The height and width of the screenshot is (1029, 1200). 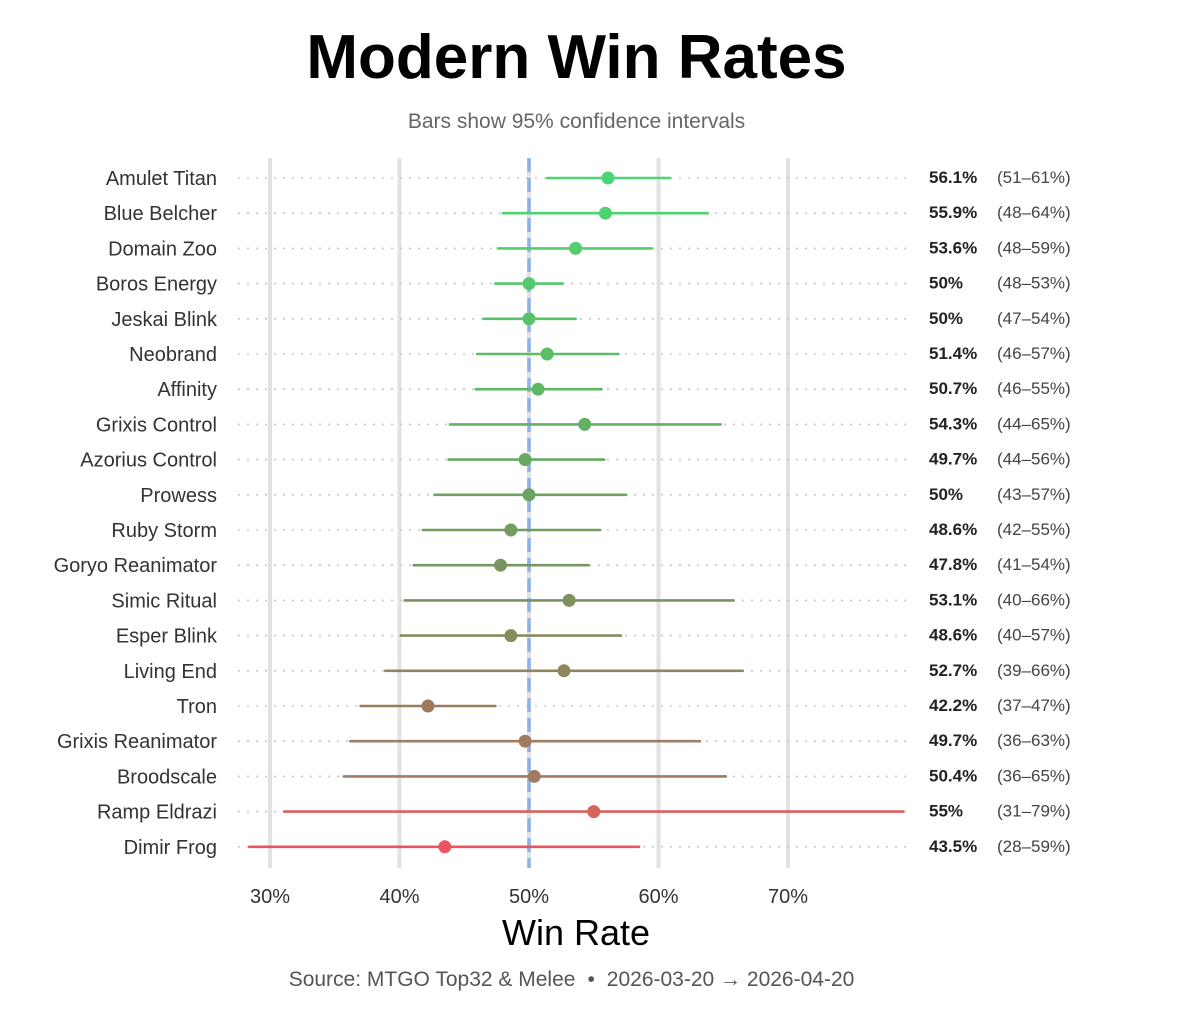 I want to click on ci-range-label: (42–55%), so click(x=1034, y=529).